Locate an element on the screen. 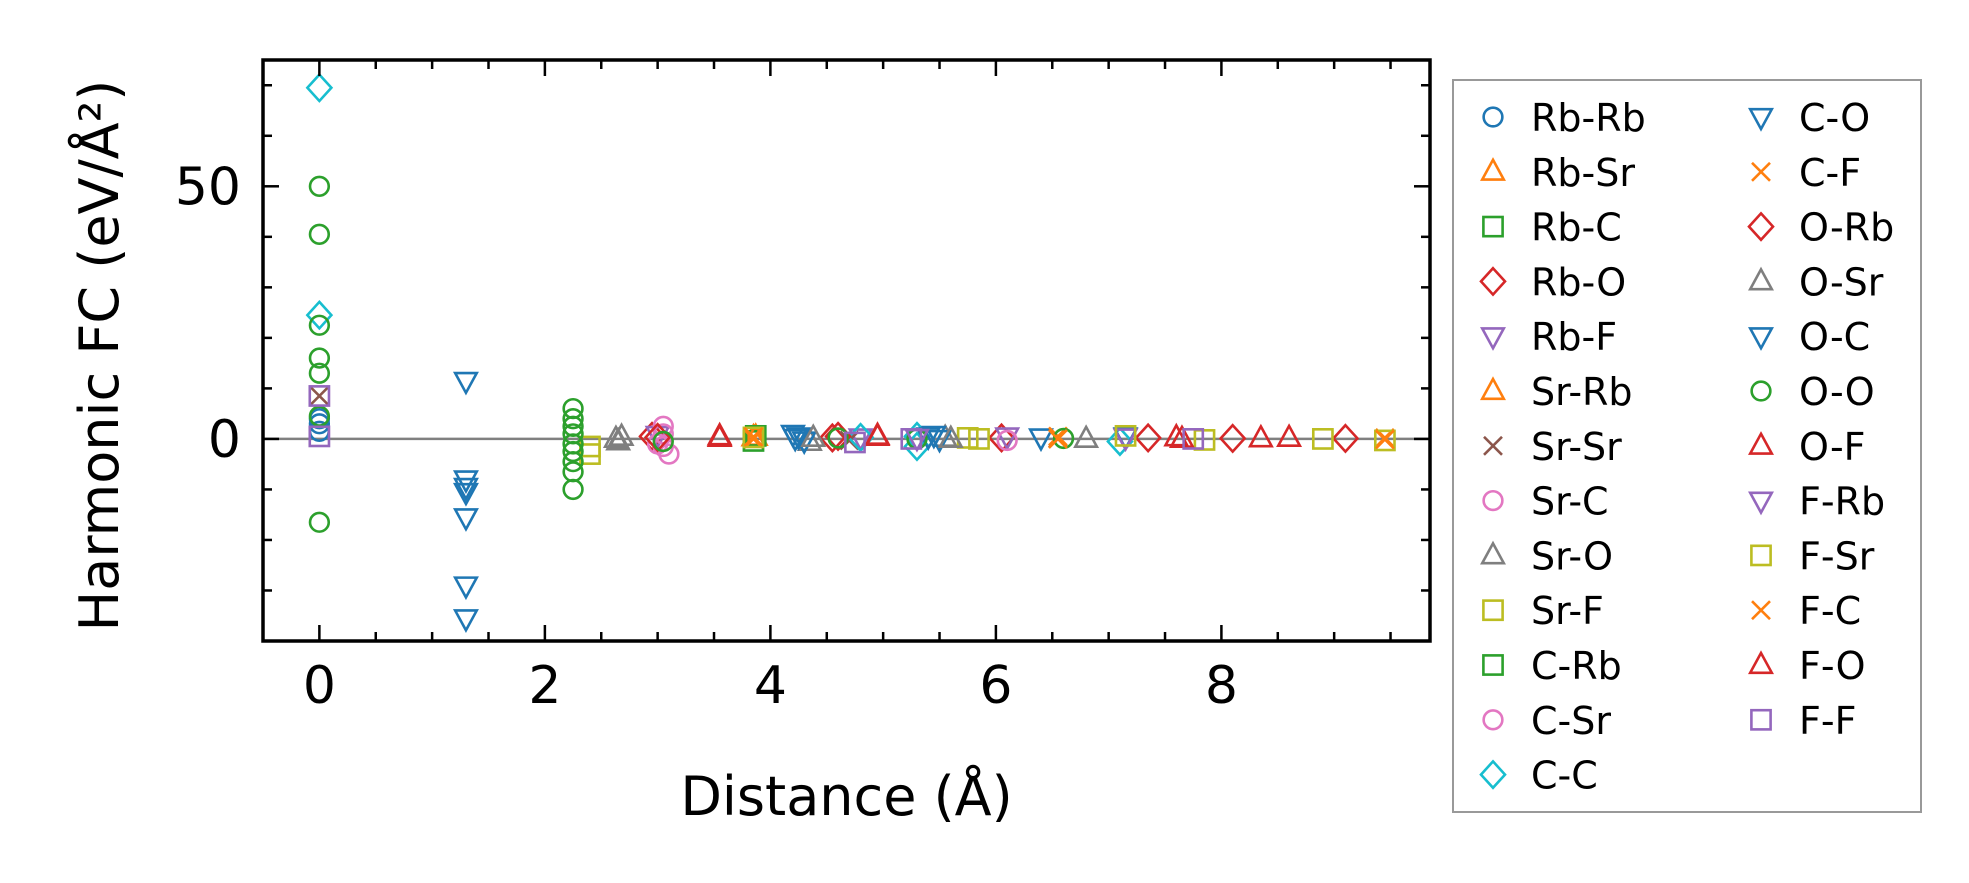  y-tick-label: 50 is located at coordinates (208, 187).